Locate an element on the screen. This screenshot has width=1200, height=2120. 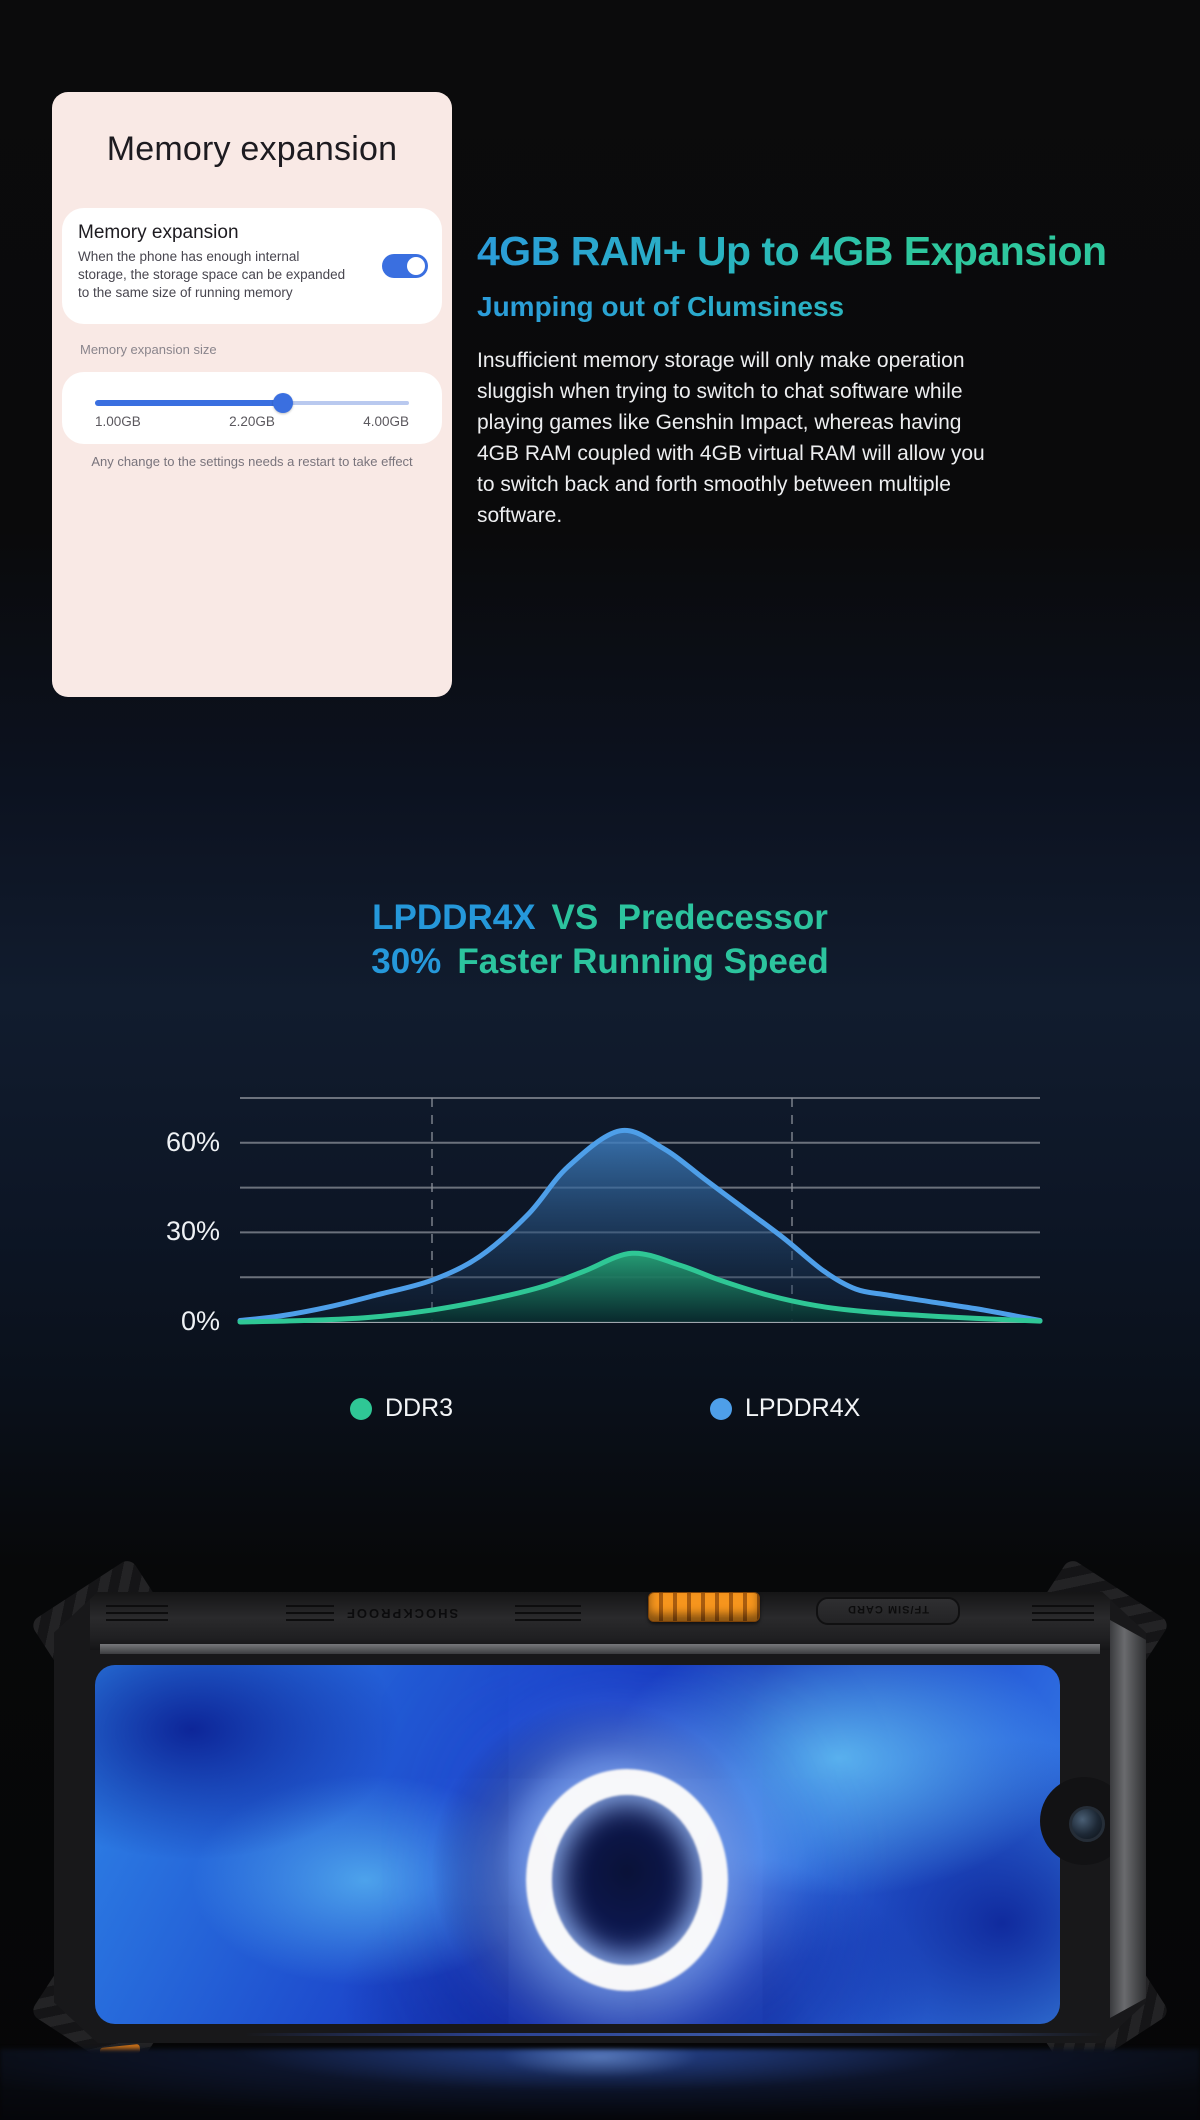
phone-top-edge: SHOCKPROOF TF/SIM CARD is located at coordinates (600, 1621).